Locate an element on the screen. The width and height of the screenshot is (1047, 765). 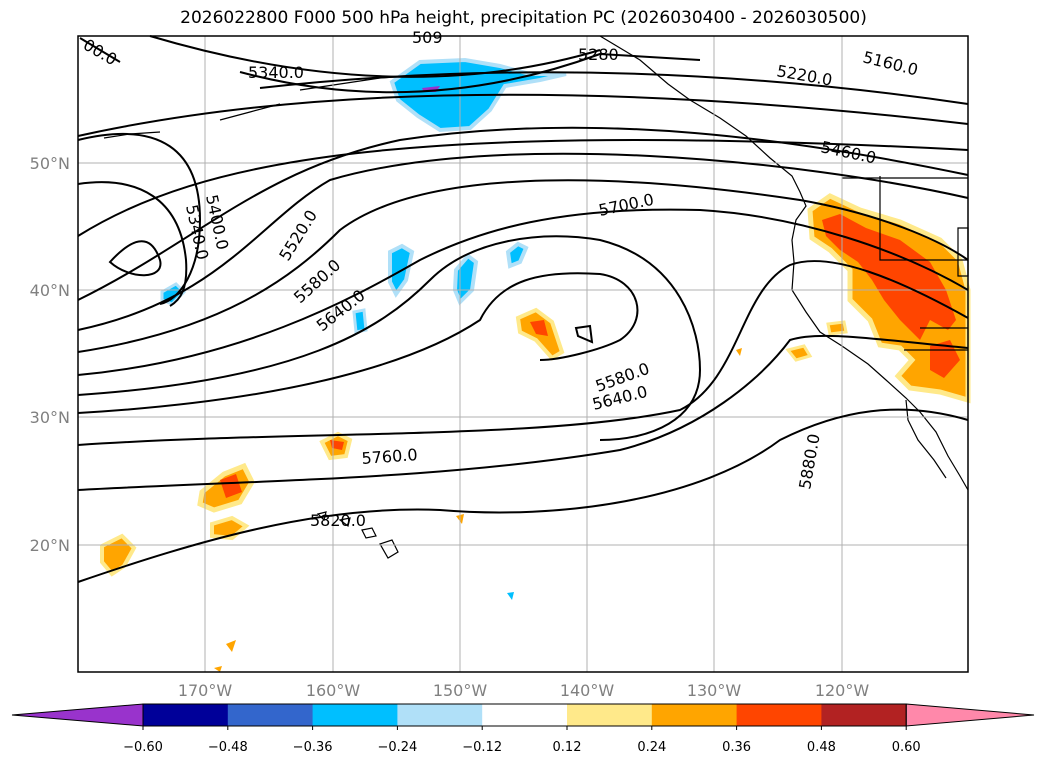
contour-label: 5700.0 is located at coordinates (626, 205).